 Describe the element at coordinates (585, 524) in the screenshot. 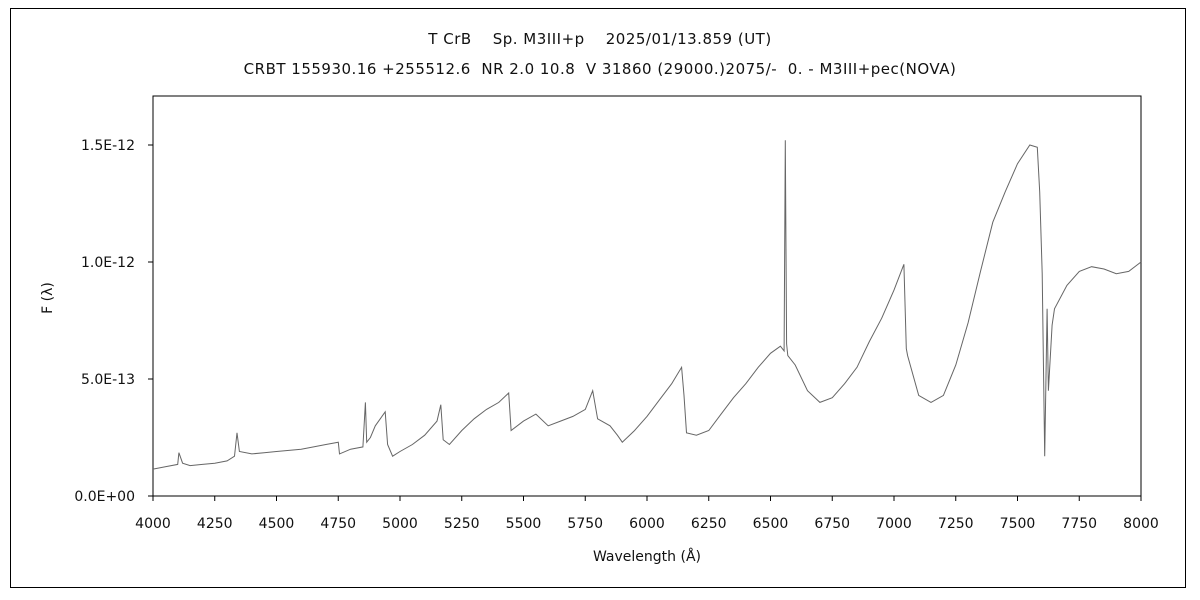

I see `x-tick-label: 5750` at that location.